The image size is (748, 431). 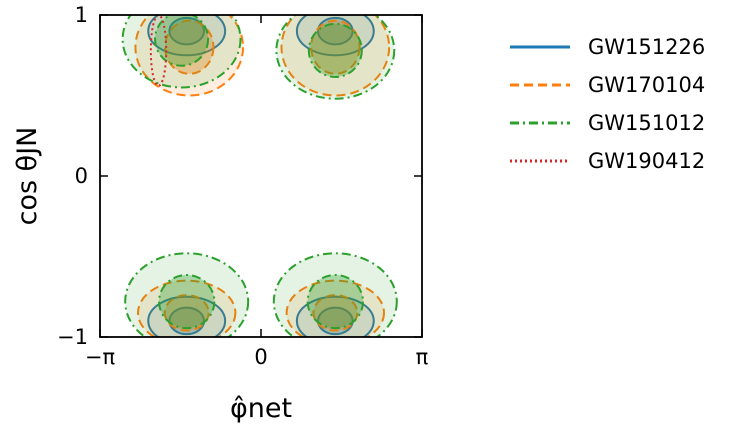 I want to click on y-tick-label-middle: 0, so click(x=81, y=176).